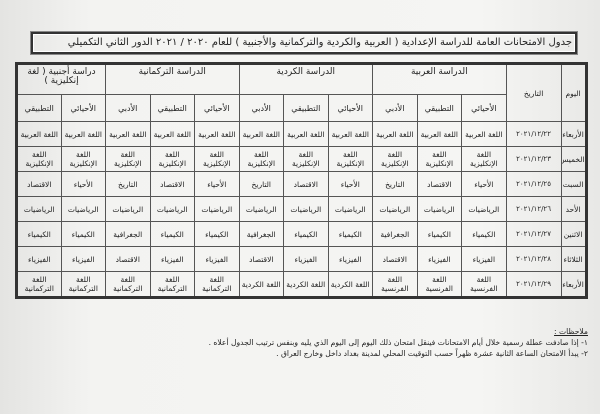 Image resolution: width=600 pixels, height=414 pixels. What do you see at coordinates (533, 184) in the screenshot?
I see `date-cell: ٢٠٢١/١٢/٢٥` at bounding box center [533, 184].